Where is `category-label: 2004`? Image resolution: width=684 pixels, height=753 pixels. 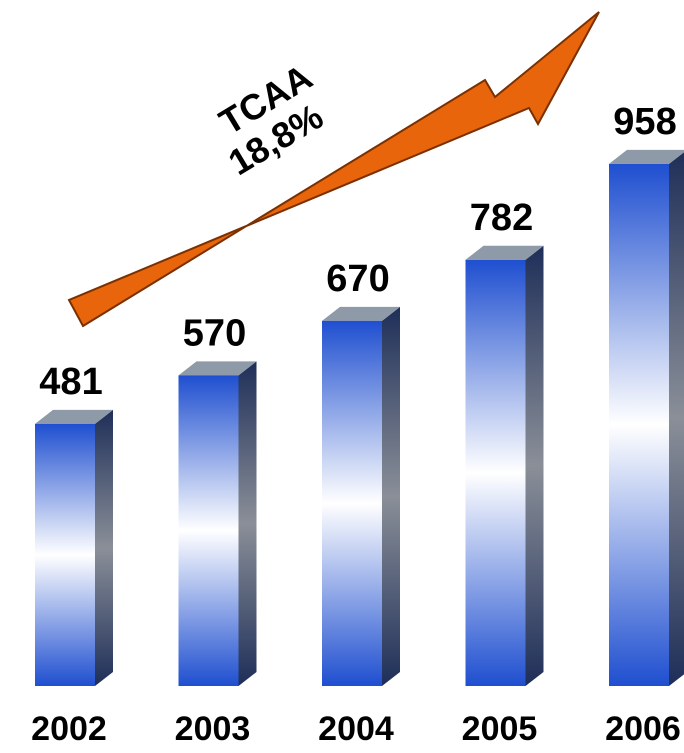
category-label: 2004 is located at coordinates (356, 729).